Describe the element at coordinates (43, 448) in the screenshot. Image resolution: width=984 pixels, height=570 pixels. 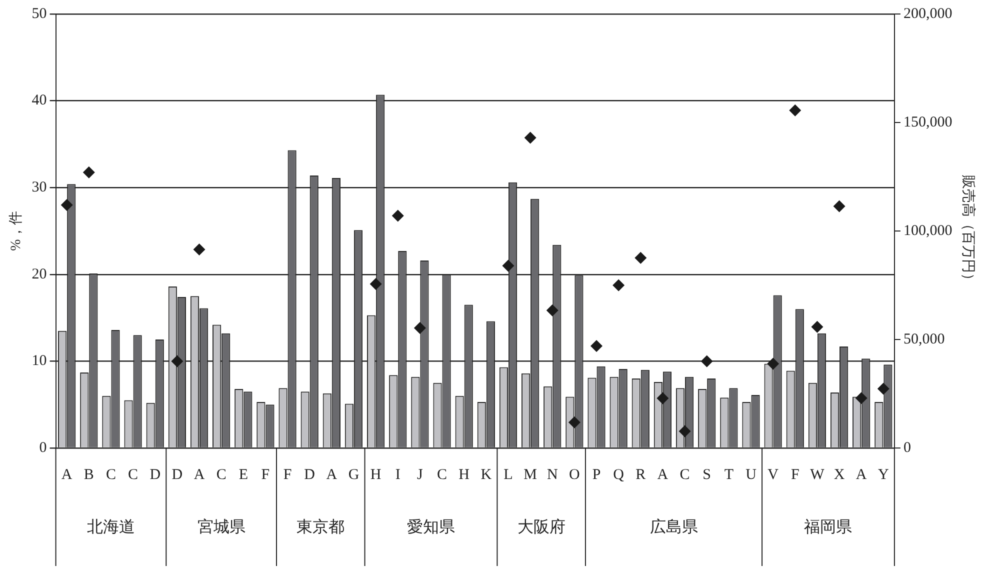
I see `y-tick-label: 0` at that location.